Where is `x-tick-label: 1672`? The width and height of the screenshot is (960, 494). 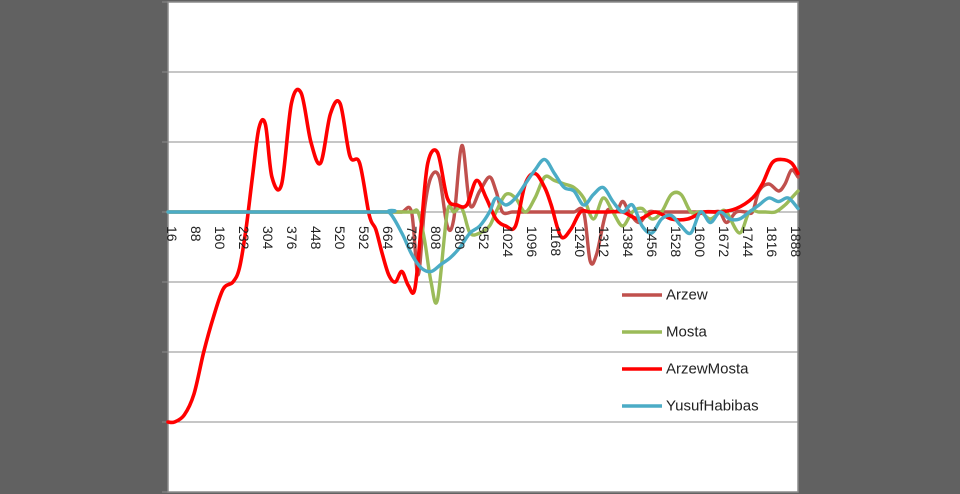 x-tick-label: 1672 is located at coordinates (724, 241).